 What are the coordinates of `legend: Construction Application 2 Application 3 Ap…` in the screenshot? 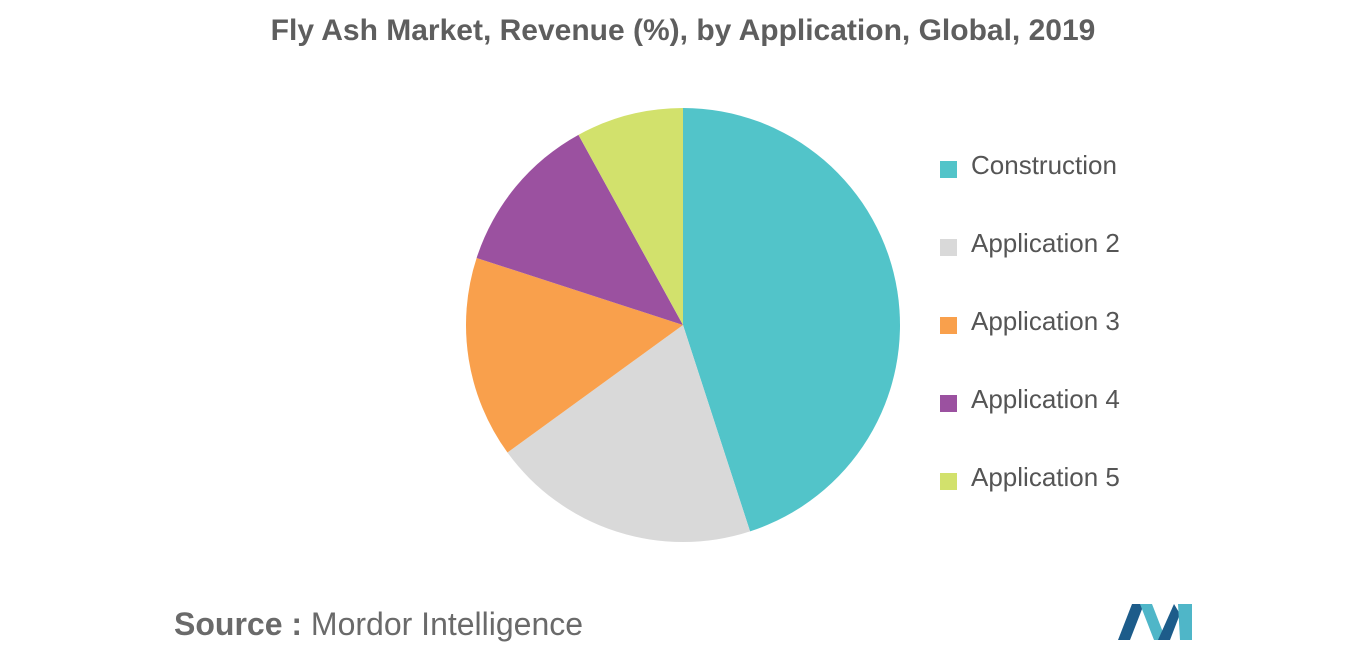 It's located at (1030, 345).